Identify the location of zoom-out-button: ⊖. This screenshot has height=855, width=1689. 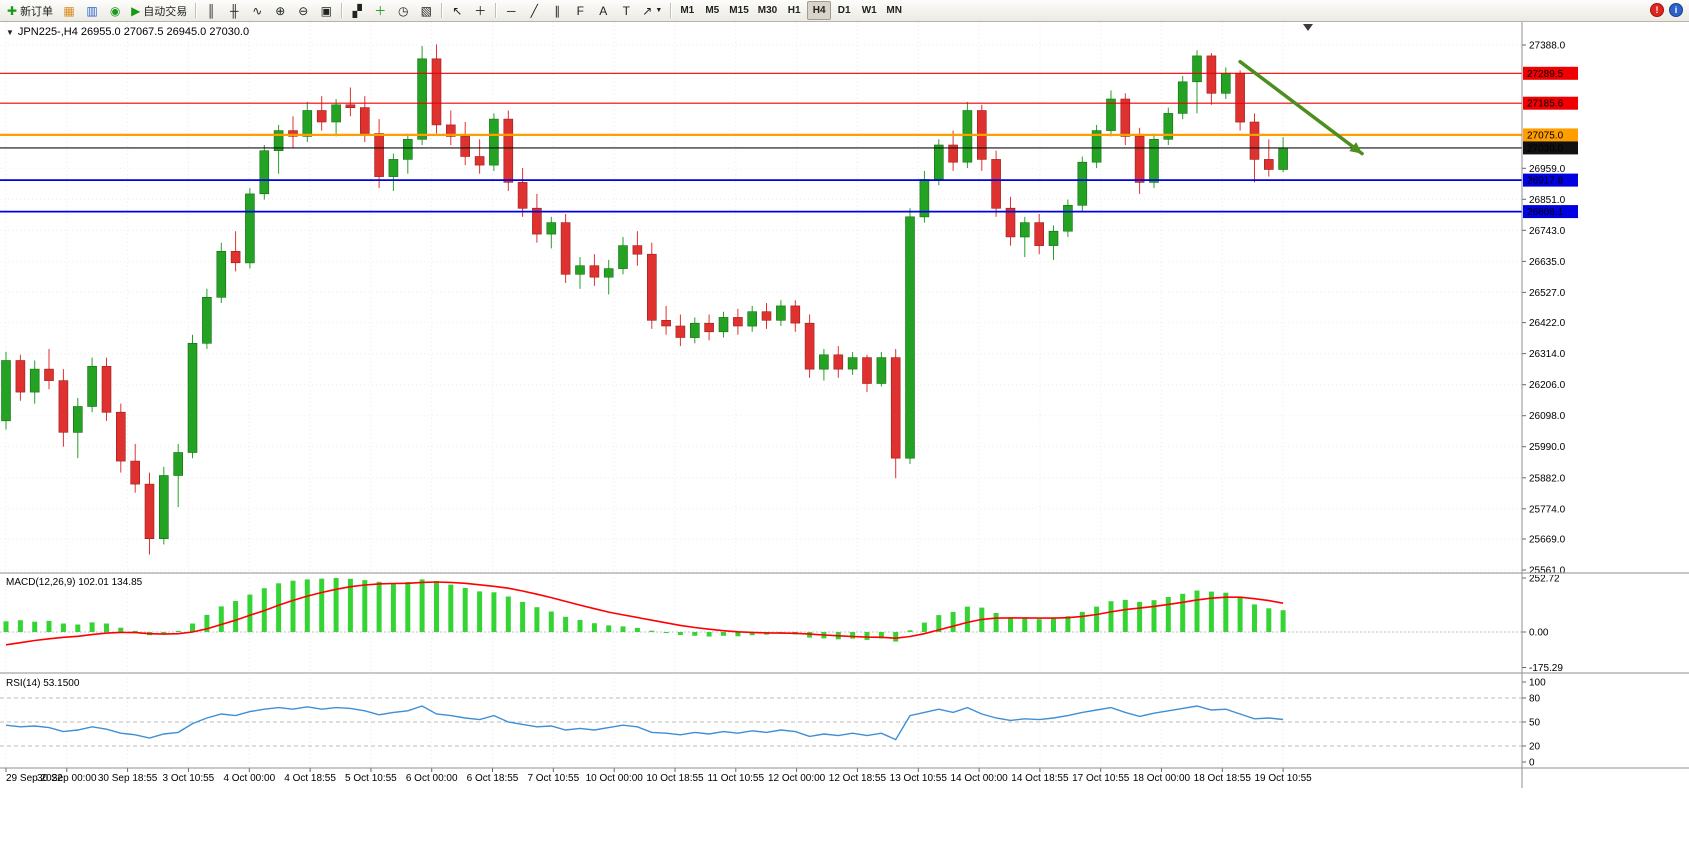
(303, 10).